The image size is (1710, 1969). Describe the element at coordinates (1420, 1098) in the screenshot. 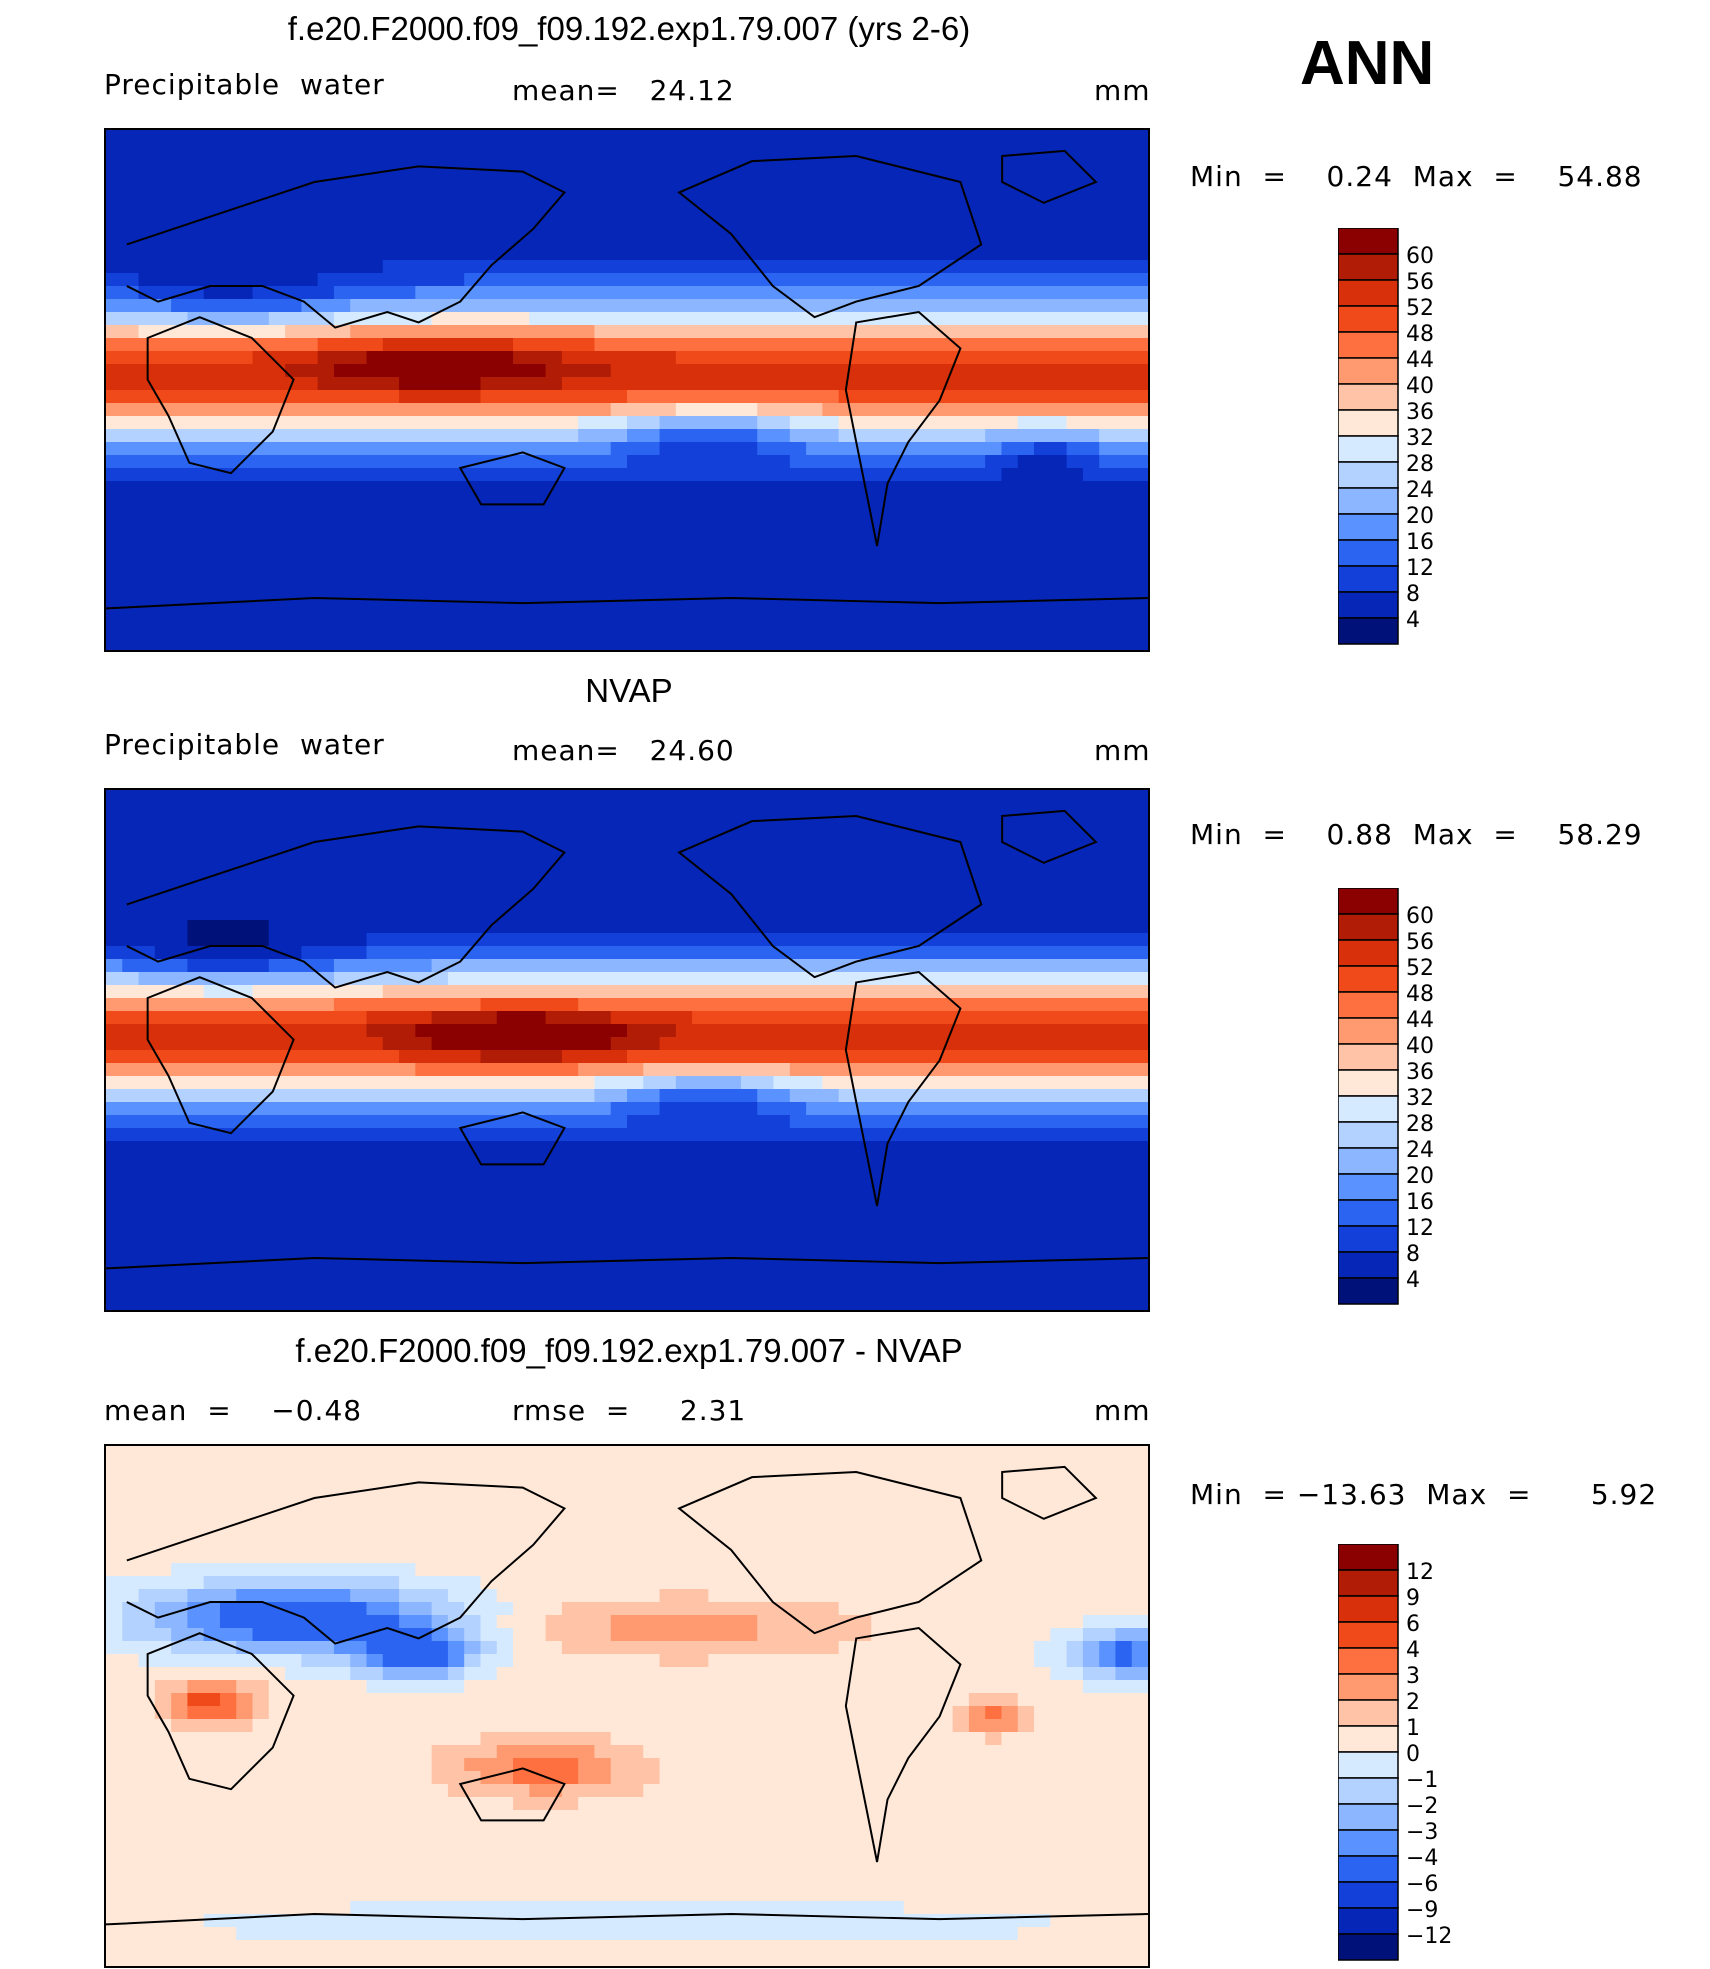

I see `colorbar-label: 32` at that location.